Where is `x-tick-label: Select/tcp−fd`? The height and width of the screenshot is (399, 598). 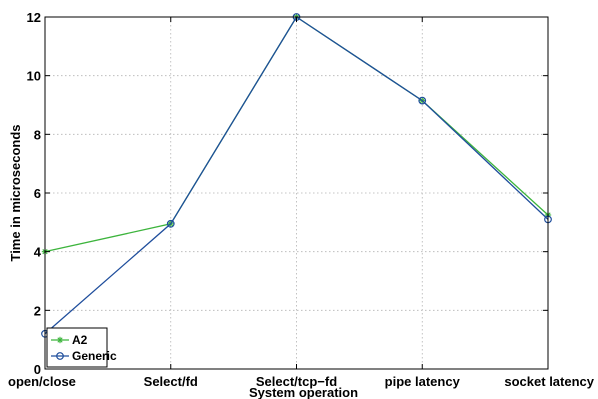 x-tick-label: Select/tcp−fd is located at coordinates (296, 381).